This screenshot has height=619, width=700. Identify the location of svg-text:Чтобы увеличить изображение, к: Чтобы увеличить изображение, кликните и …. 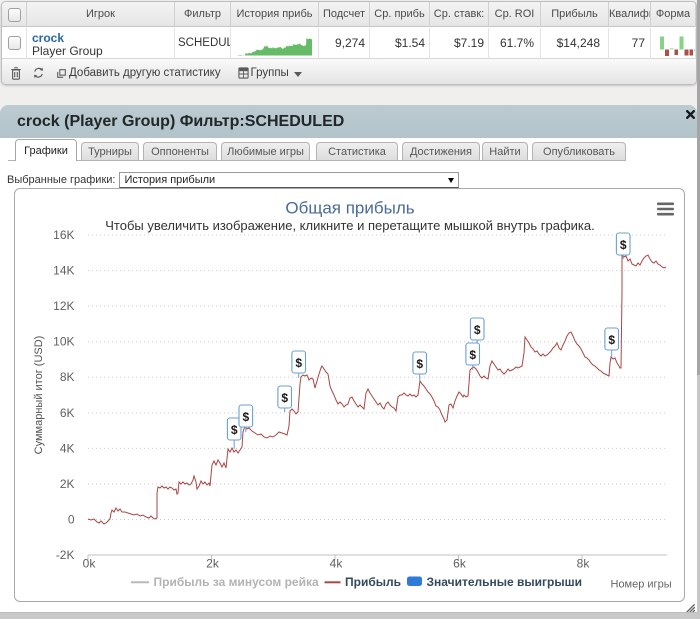
(349, 225).